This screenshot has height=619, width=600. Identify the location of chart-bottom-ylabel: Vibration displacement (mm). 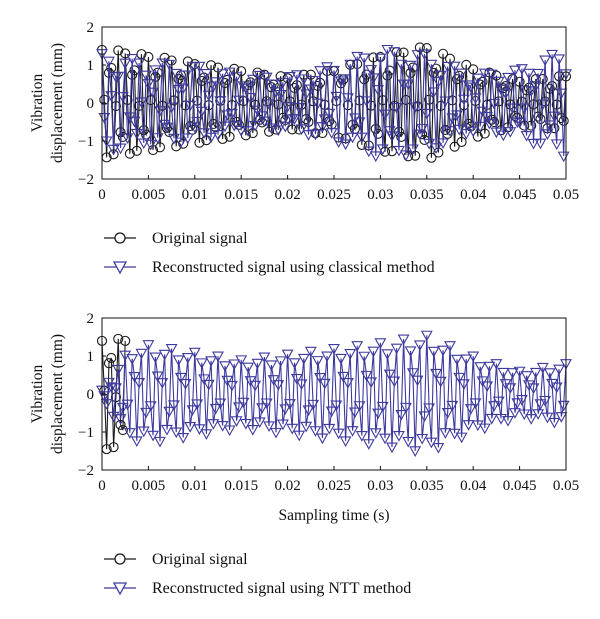
(47, 394).